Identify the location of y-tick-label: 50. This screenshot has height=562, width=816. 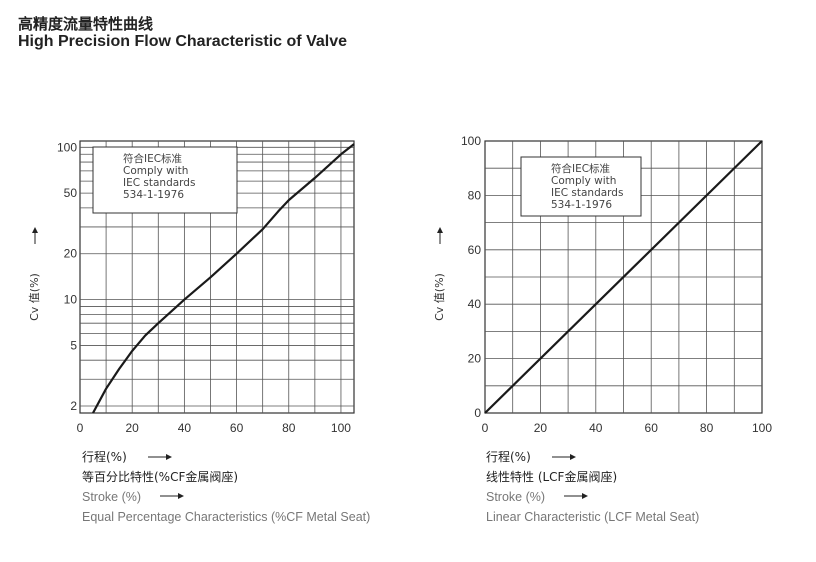
(71, 193).